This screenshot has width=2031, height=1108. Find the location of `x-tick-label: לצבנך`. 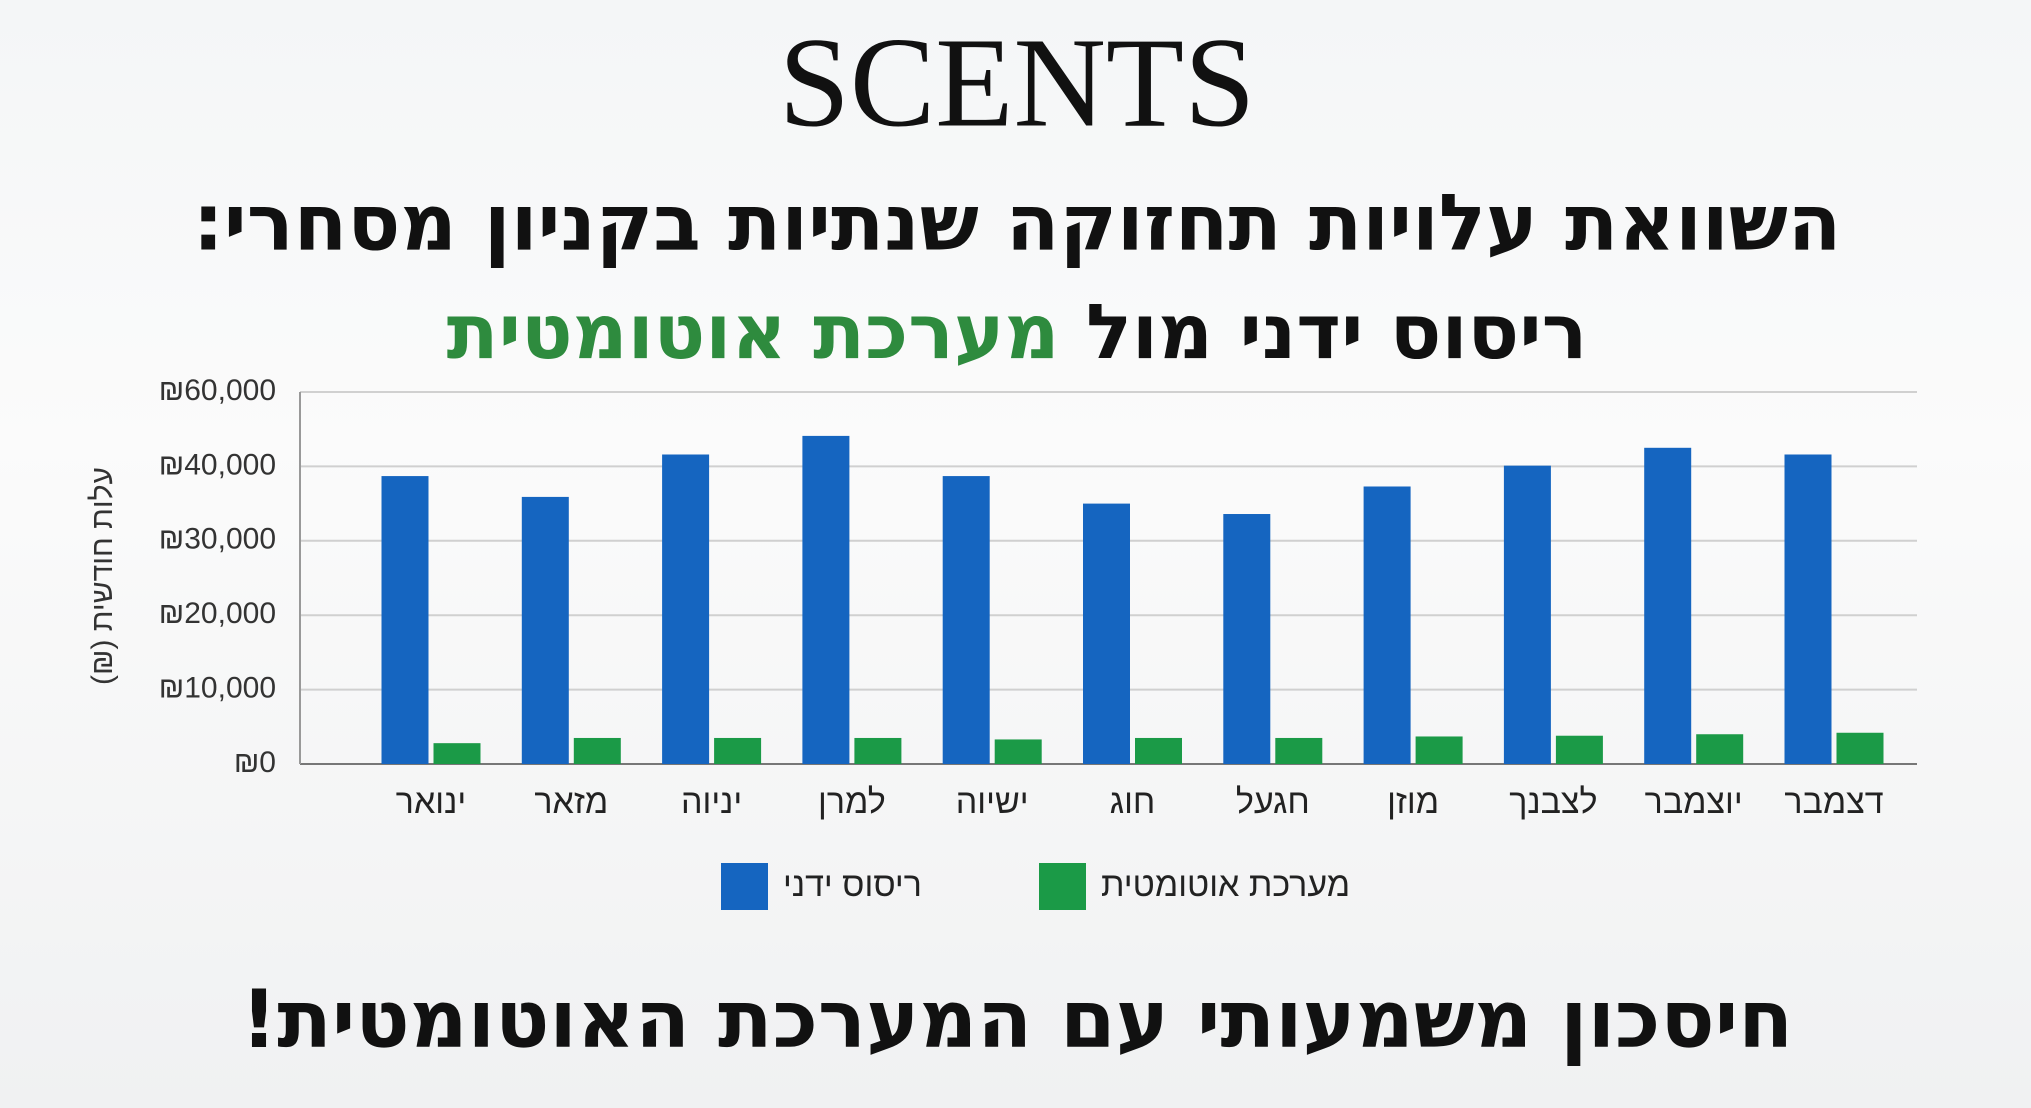

x-tick-label: לצבנך is located at coordinates (1553, 802).